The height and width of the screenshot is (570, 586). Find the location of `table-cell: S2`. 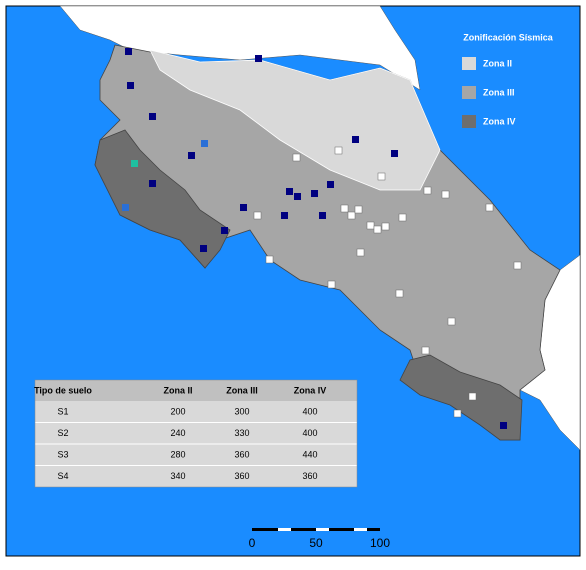

table-cell: S2 is located at coordinates (62, 433).